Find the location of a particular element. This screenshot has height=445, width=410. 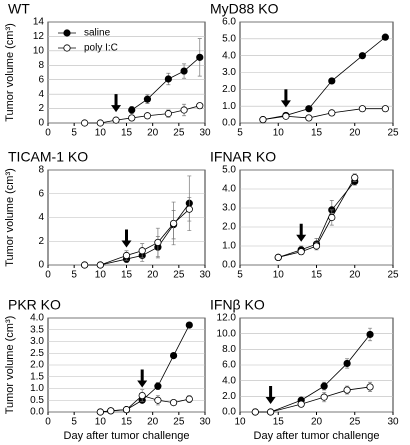

x-axis-label: Day after tumor challenge is located at coordinates (317, 436).